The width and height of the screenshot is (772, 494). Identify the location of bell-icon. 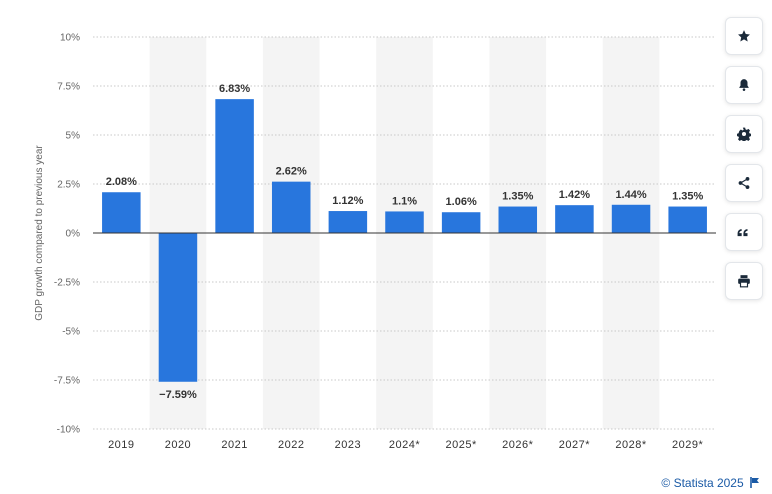
(744, 85).